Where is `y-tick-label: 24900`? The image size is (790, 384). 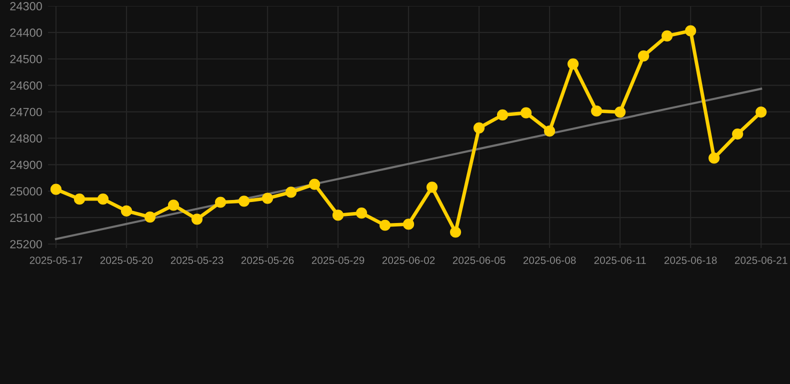
y-tick-label: 24900 is located at coordinates (26, 165).